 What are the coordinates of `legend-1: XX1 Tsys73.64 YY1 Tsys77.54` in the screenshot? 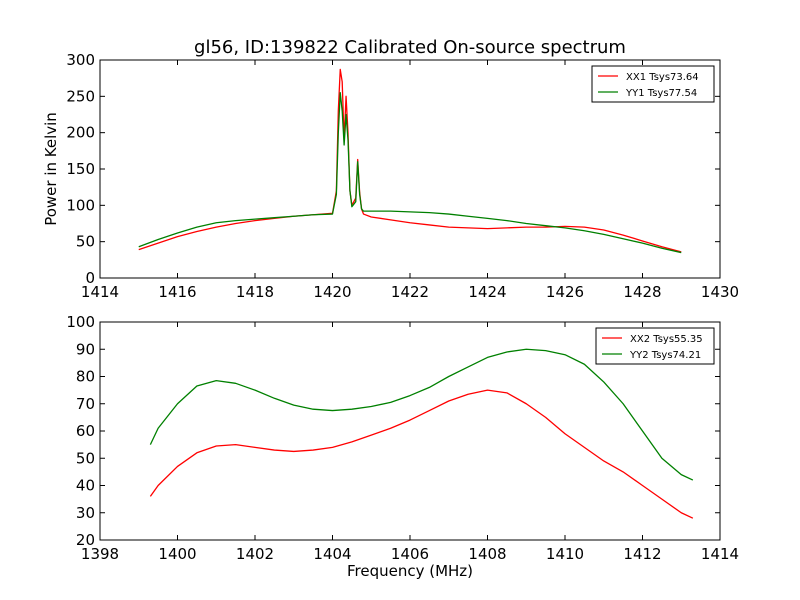 It's located at (653, 84).